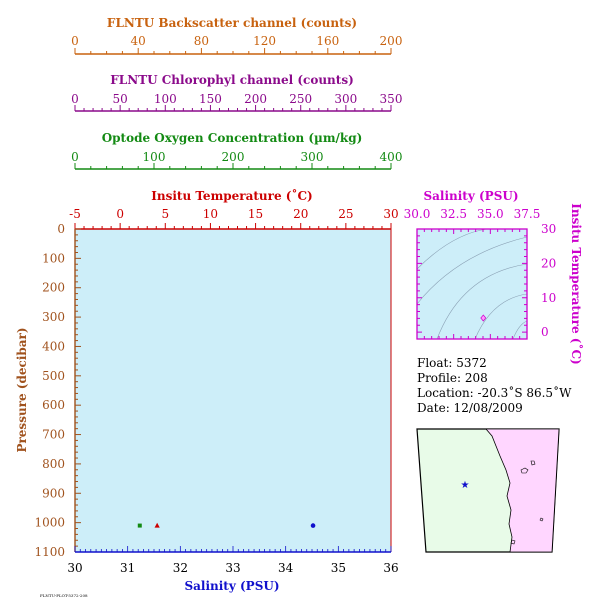 The width and height of the screenshot is (590, 614). What do you see at coordinates (312, 157) in the screenshot?
I see `oxygen-tick-label: 300` at bounding box center [312, 157].